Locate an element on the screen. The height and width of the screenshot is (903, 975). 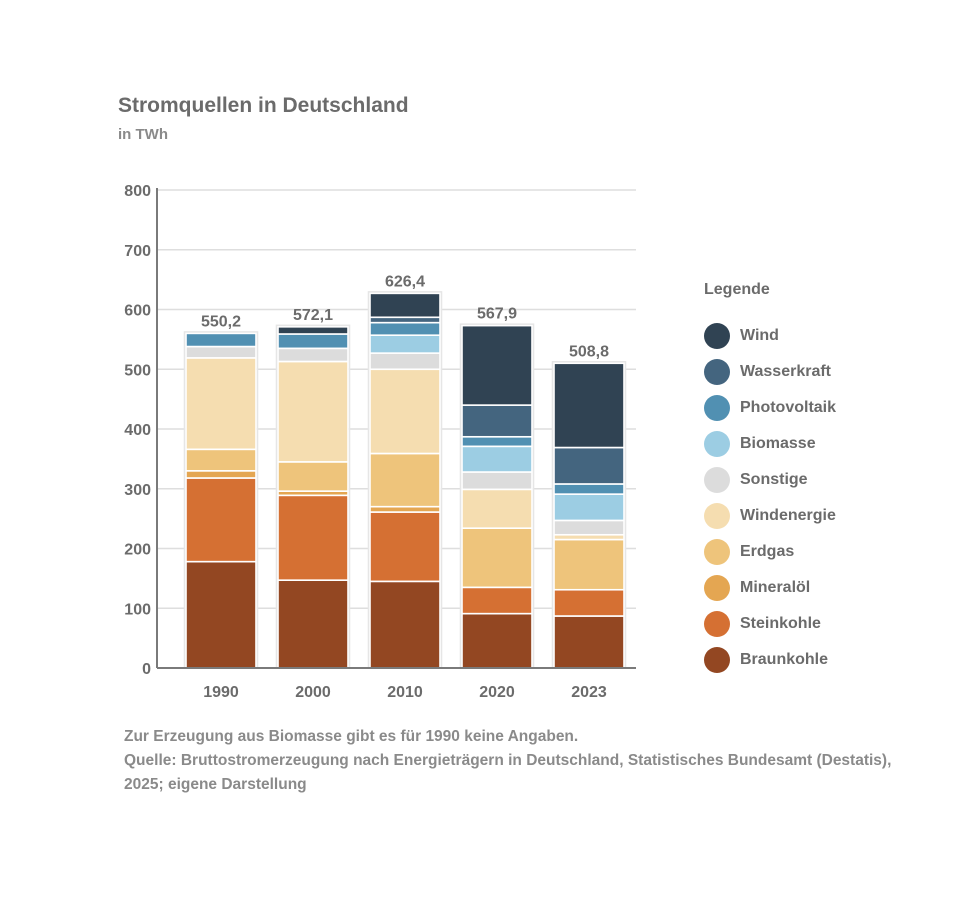
legend-item: Photovoltaik is located at coordinates (770, 408).